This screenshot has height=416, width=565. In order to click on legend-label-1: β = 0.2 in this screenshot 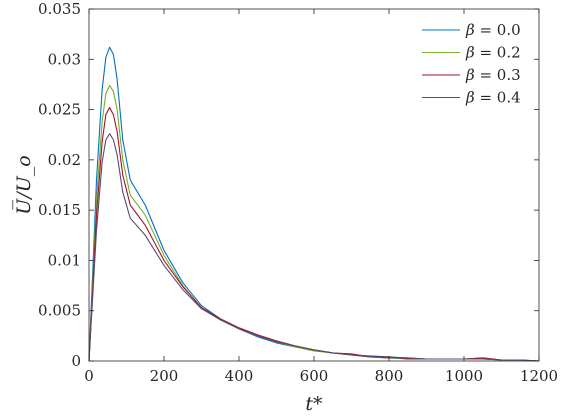, I will do `click(493, 53)`.